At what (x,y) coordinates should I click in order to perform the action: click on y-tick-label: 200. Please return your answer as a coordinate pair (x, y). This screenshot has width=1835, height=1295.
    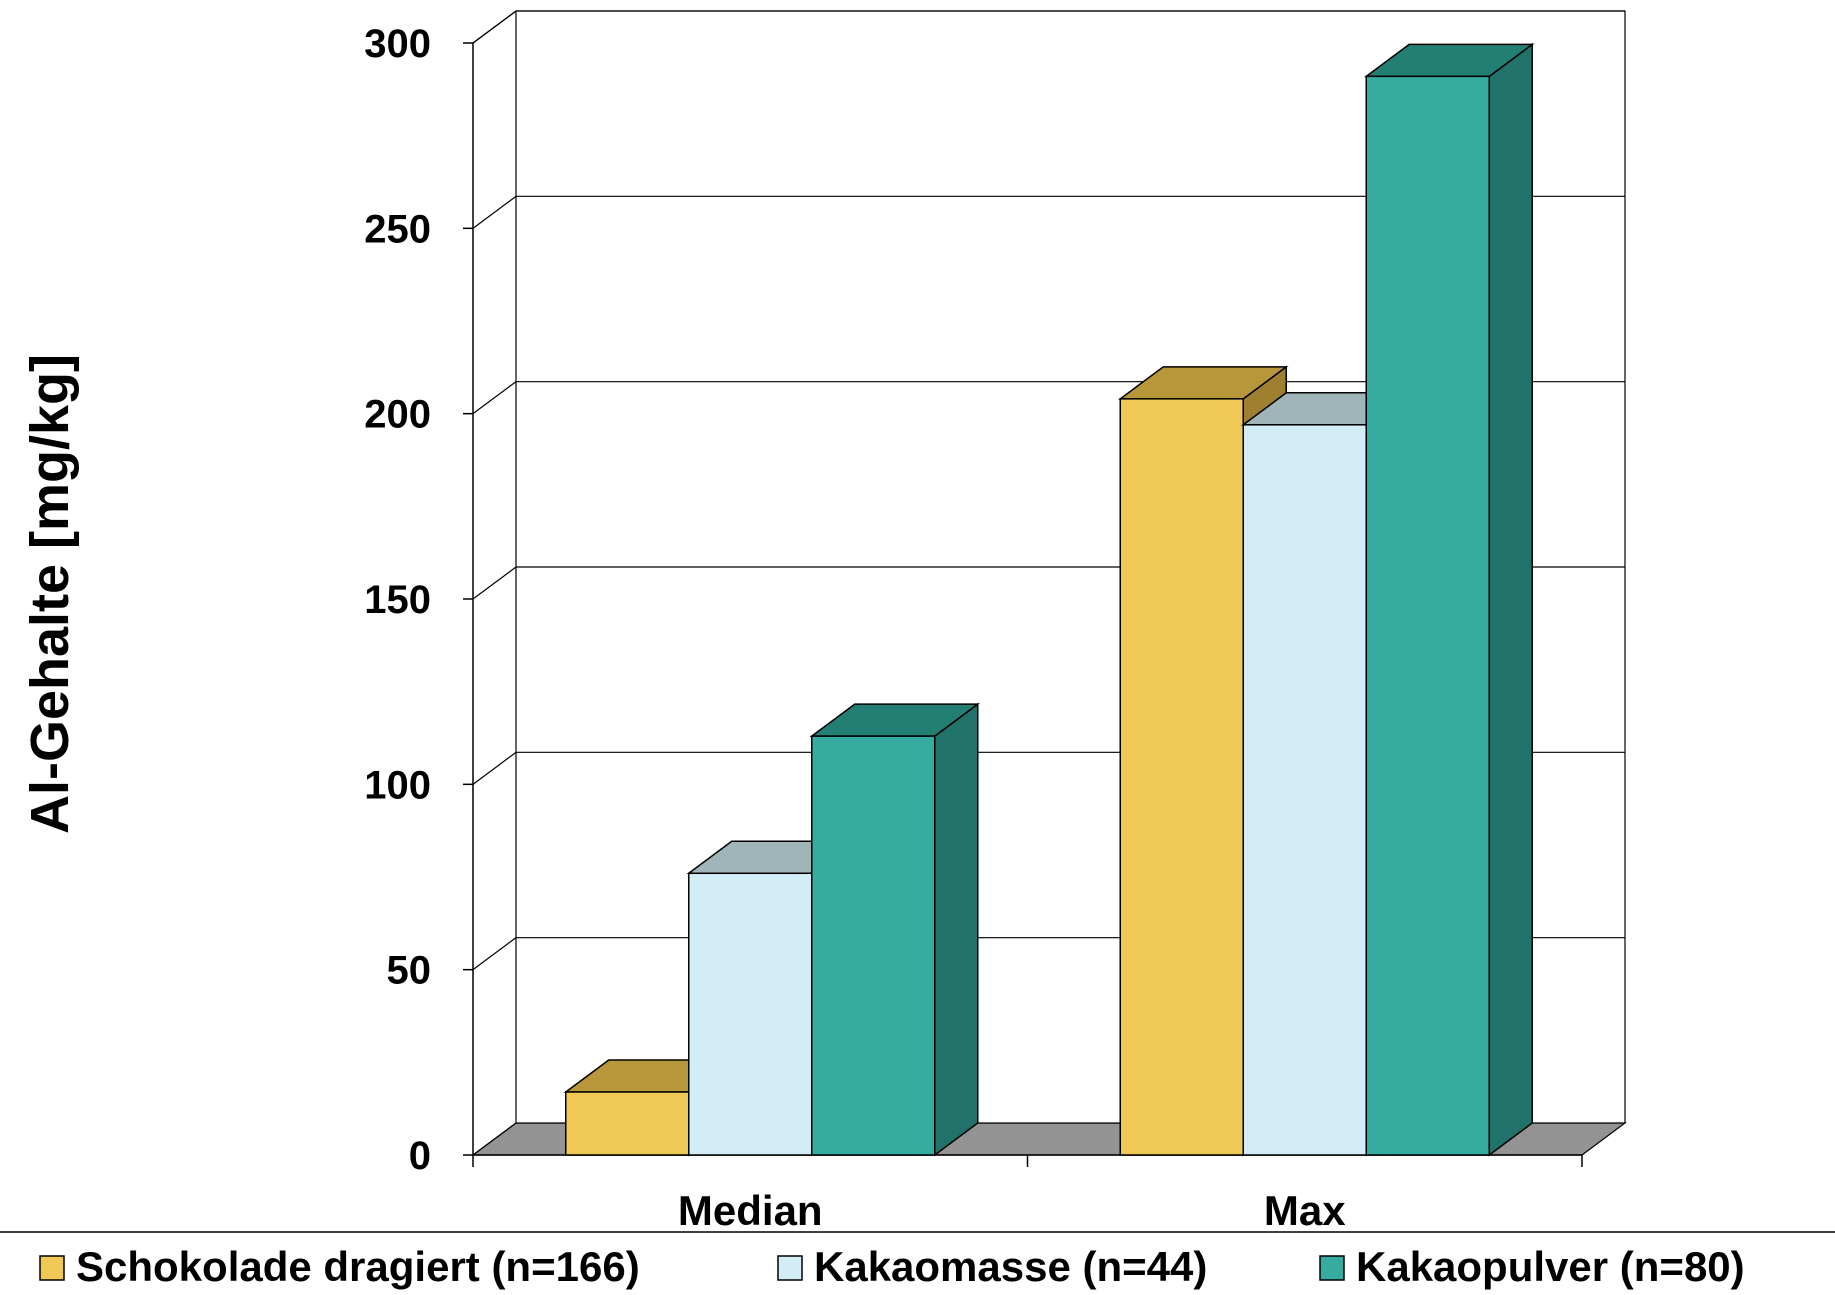
    Looking at the image, I should click on (397, 415).